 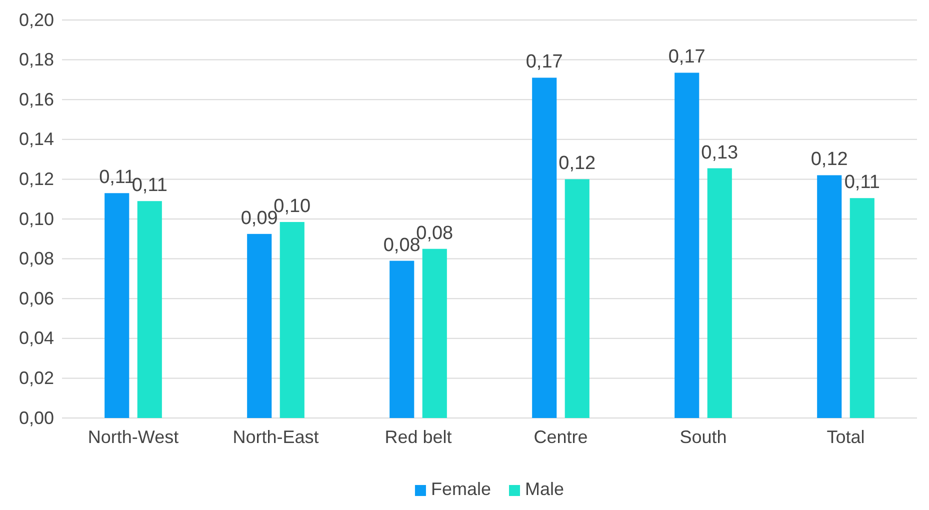 What do you see at coordinates (275, 436) in the screenshot?
I see `x-tick-label: North-East` at bounding box center [275, 436].